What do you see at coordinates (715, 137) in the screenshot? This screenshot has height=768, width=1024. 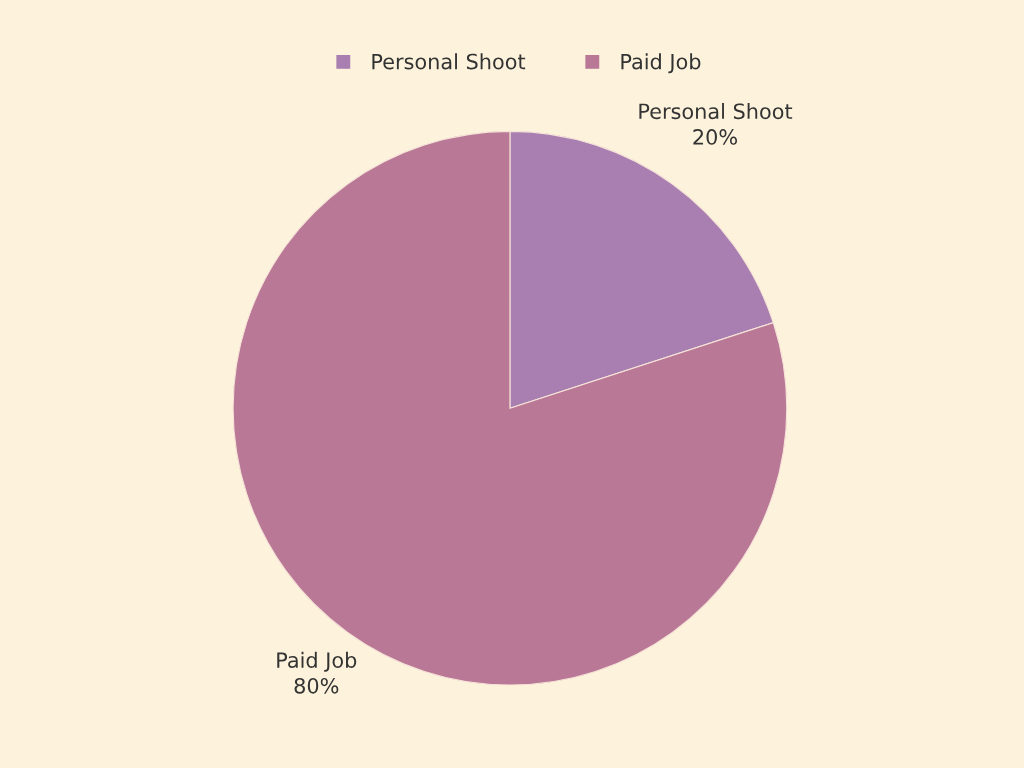 I see `data-label: 20%` at bounding box center [715, 137].